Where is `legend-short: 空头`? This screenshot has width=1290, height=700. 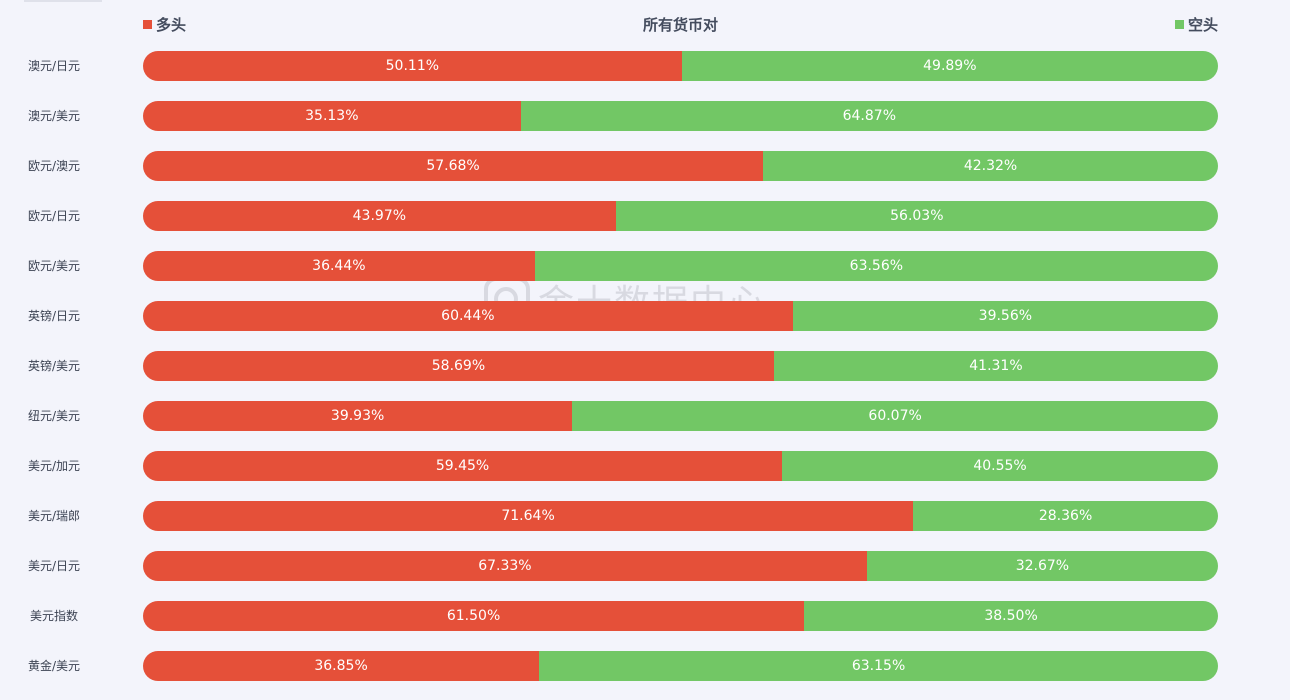 legend-short: 空头 is located at coordinates (1196, 24).